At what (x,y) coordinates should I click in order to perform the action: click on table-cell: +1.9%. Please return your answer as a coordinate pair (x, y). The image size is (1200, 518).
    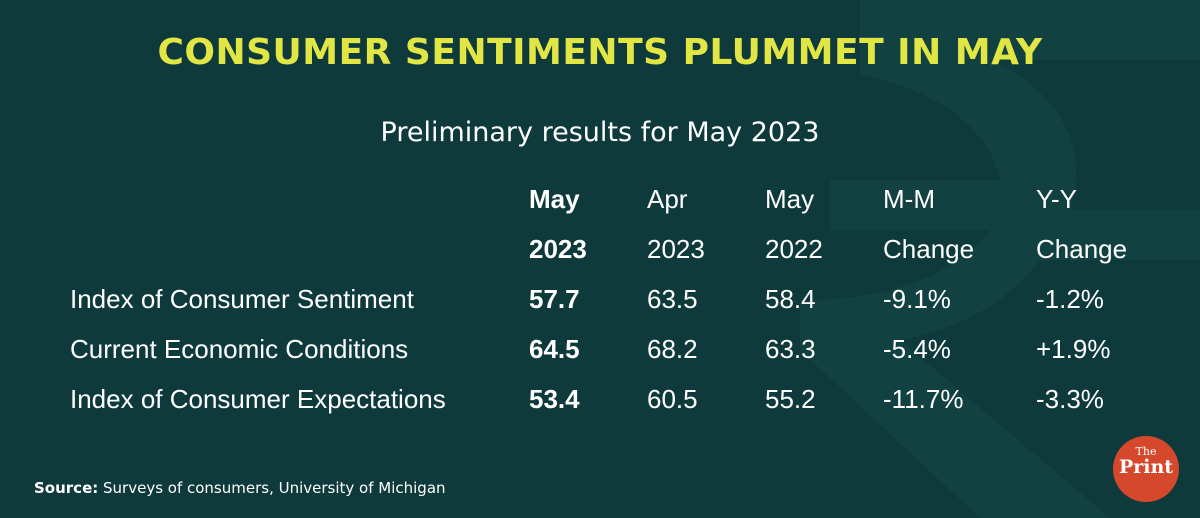
    Looking at the image, I should click on (1073, 349).